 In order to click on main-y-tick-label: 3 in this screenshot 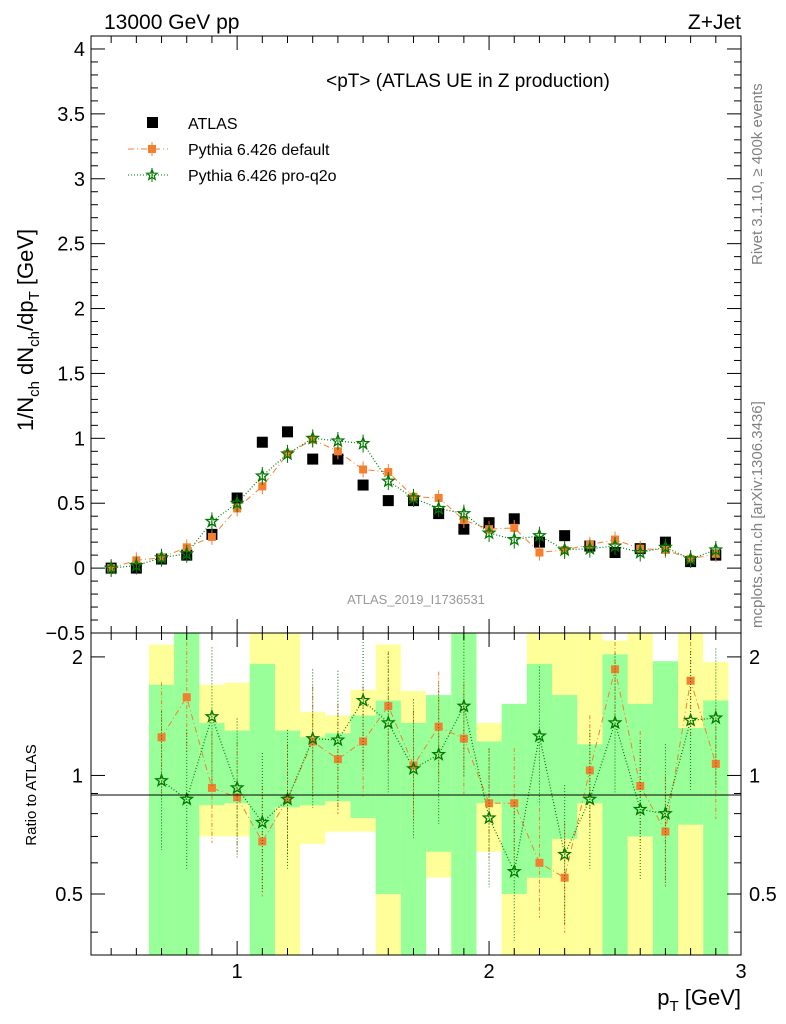, I will do `click(79, 180)`.